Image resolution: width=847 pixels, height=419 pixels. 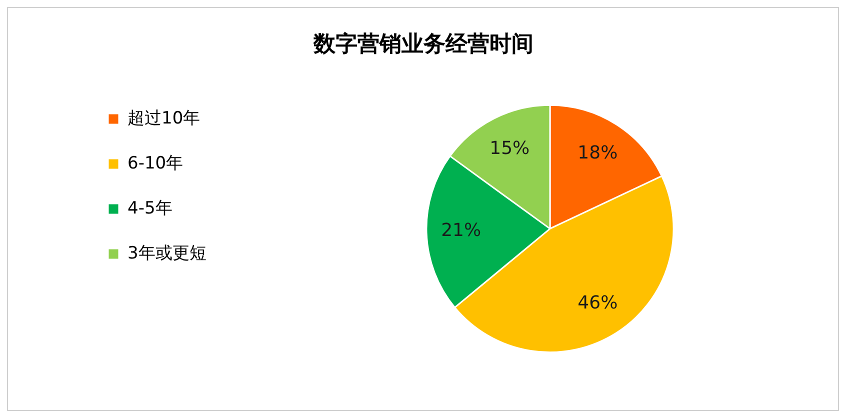 I want to click on legend-label: 3年或更短, so click(x=167, y=253).